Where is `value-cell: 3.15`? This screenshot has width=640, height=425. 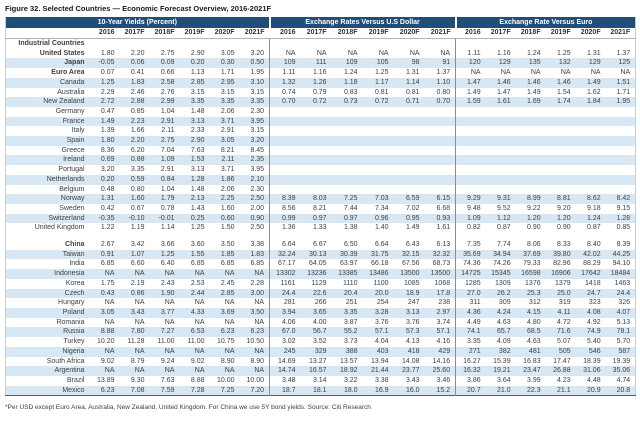
value-cell: 3.15 is located at coordinates (257, 92).